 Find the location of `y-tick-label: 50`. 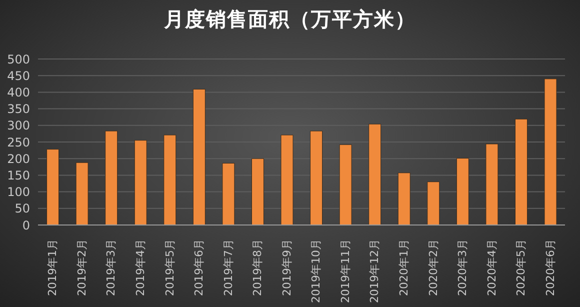

y-tick-label: 50 is located at coordinates (22, 209).